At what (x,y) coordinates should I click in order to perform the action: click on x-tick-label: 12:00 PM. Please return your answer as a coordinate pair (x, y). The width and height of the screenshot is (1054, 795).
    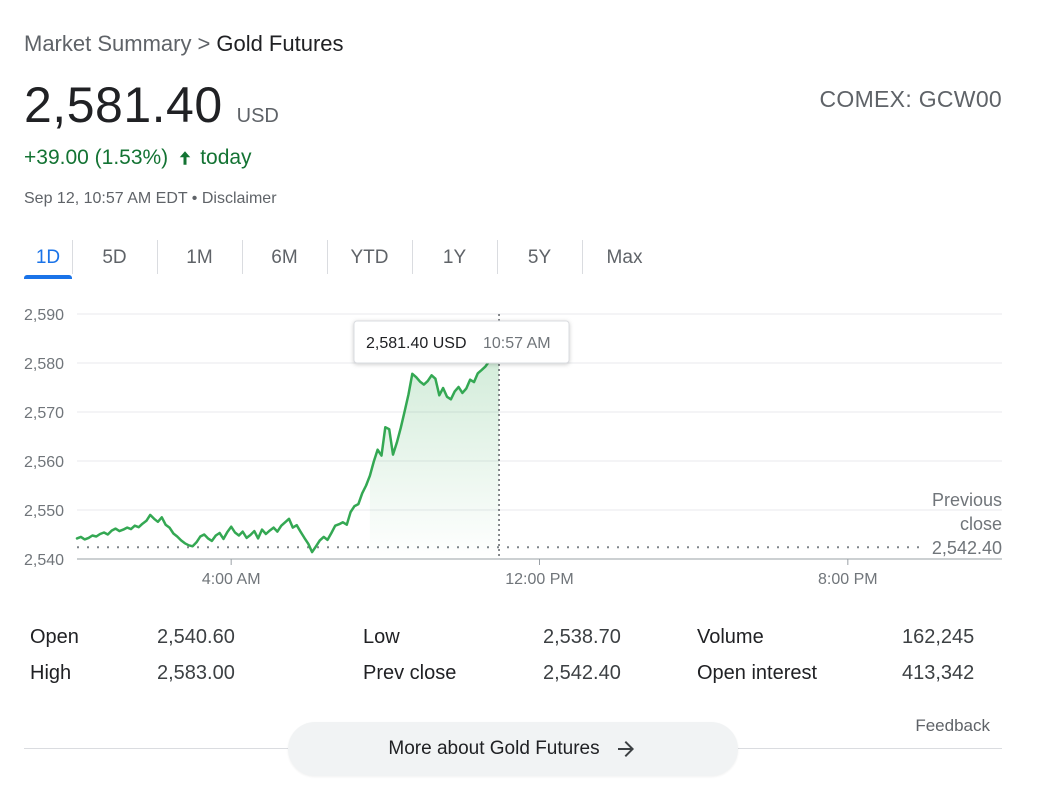
    Looking at the image, I should click on (539, 579).